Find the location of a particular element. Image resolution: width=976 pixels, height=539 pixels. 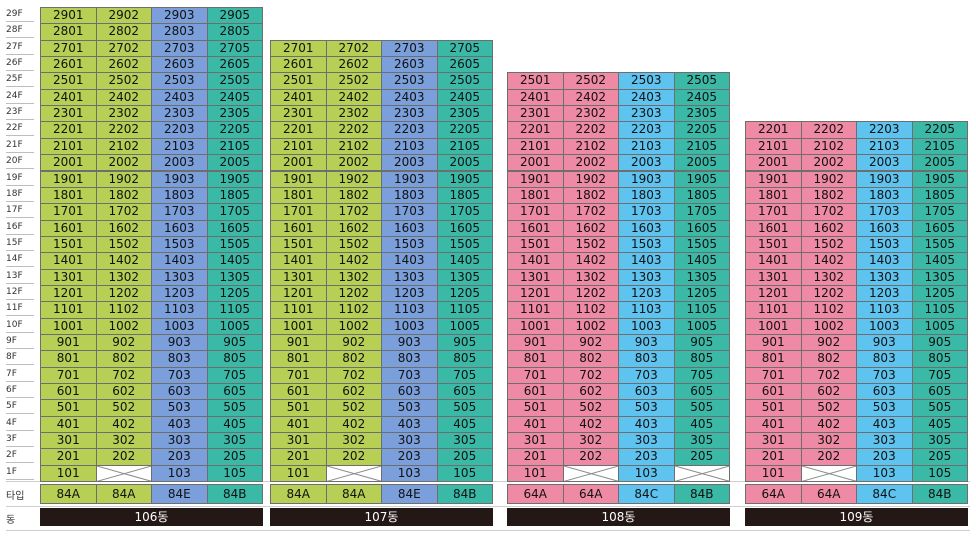

unit-cell: 2701 is located at coordinates (298, 48).